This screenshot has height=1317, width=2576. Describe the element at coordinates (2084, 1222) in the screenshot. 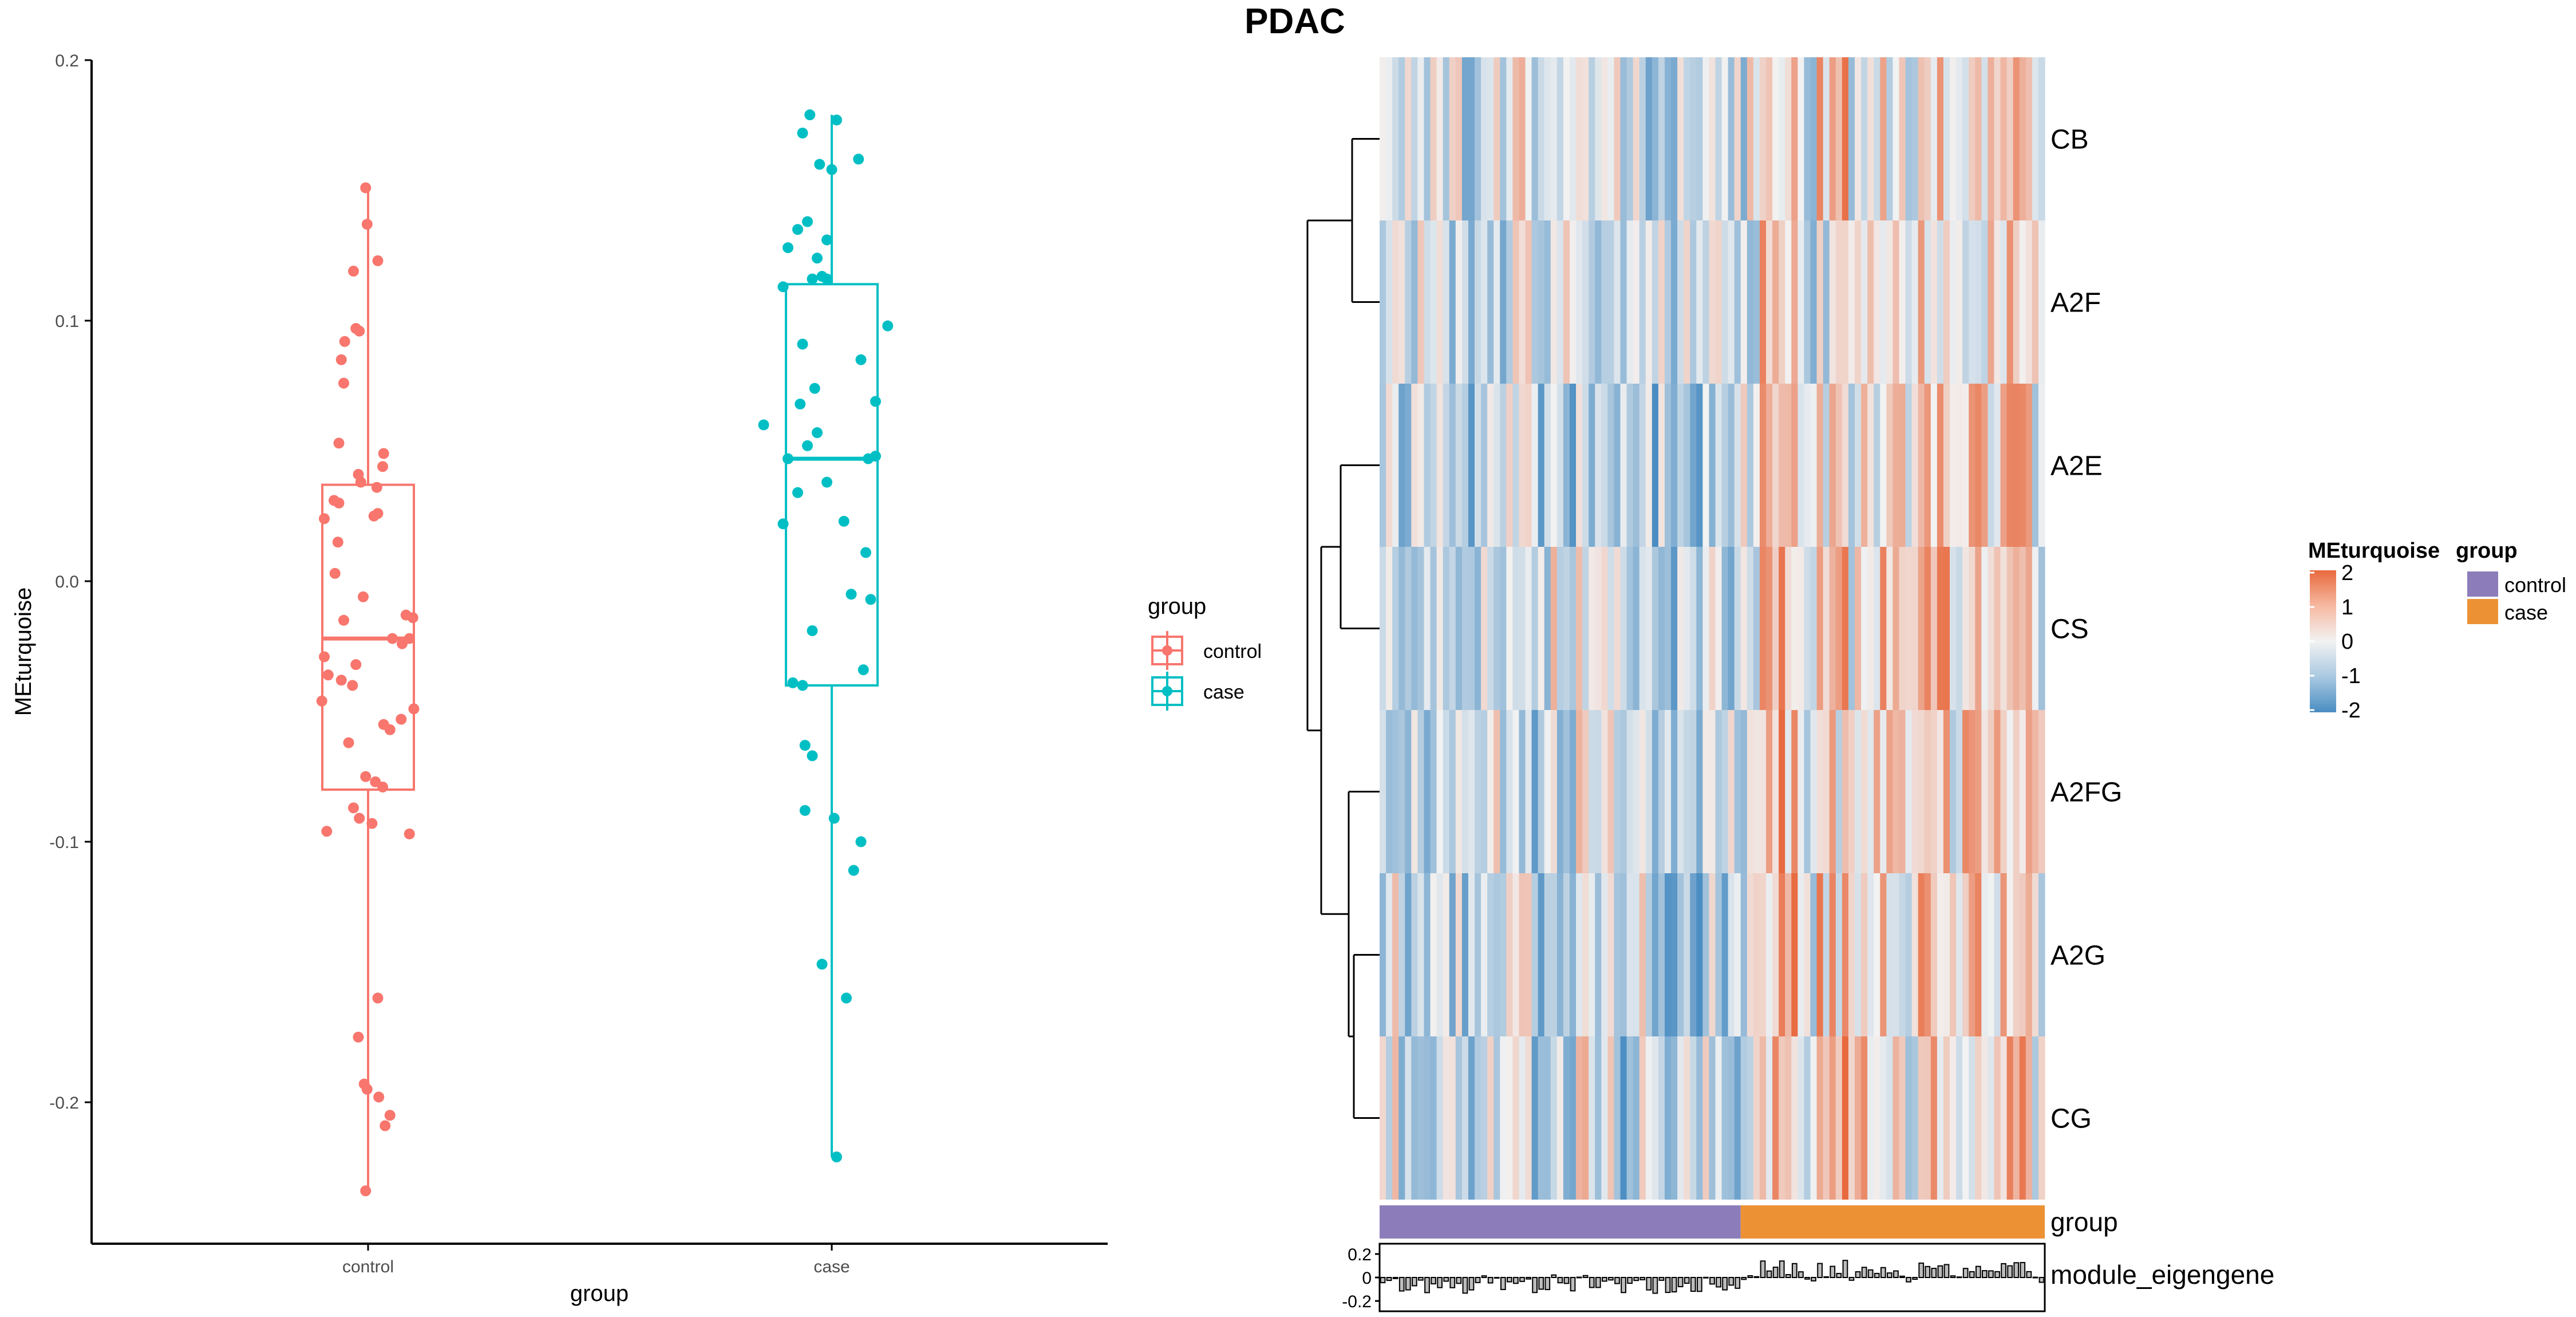

I see `group-annotation-label: group` at that location.